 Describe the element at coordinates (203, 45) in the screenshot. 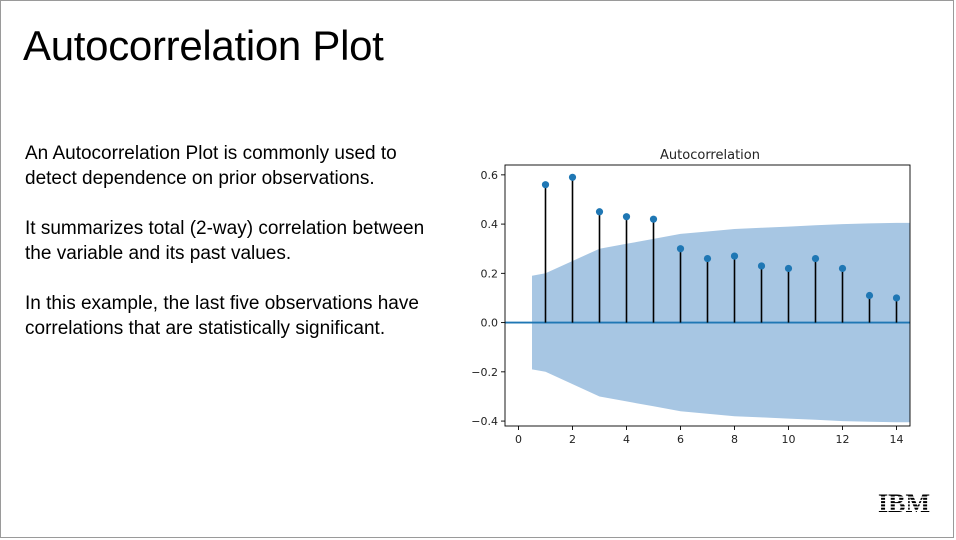

I see `slide-title: Autocorrelation Plot` at that location.